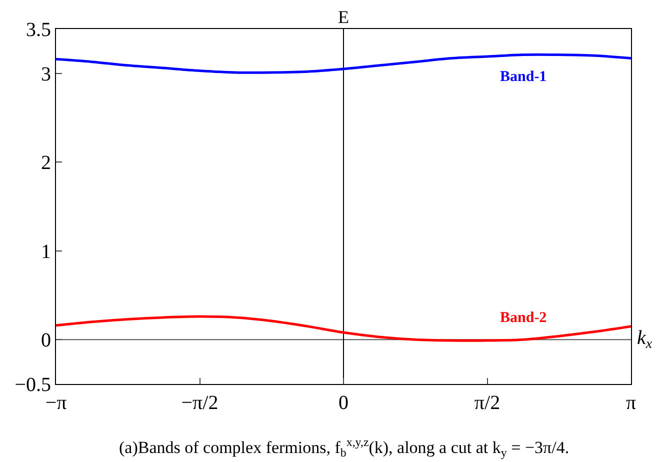  I want to click on x-tick-label: π/2, so click(487, 403).